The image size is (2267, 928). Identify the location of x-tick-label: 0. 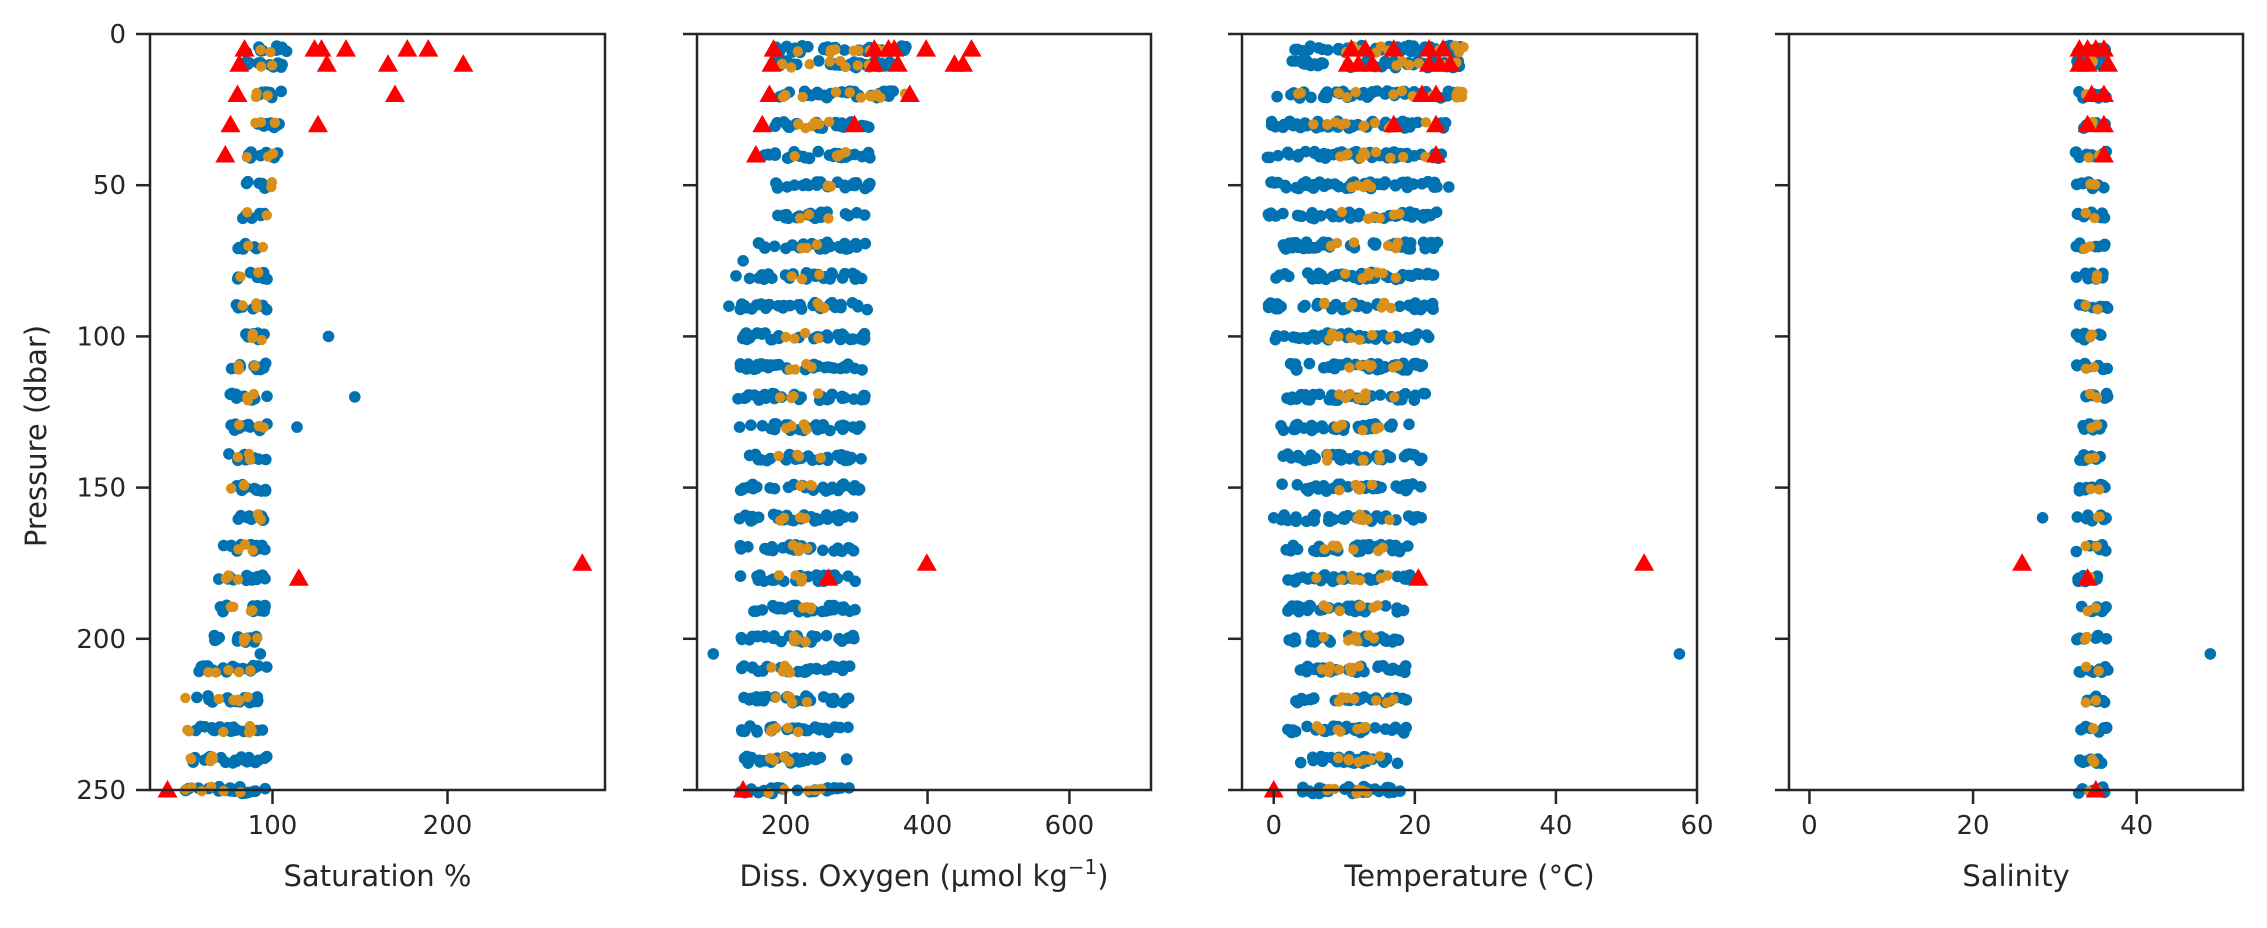
(1273, 826).